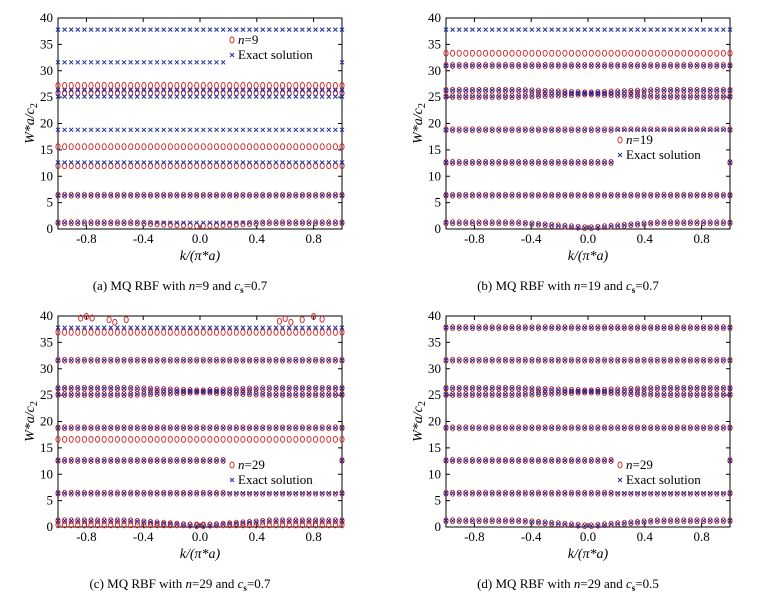 The height and width of the screenshot is (601, 763). I want to click on legend-exact-marker, so click(232, 480).